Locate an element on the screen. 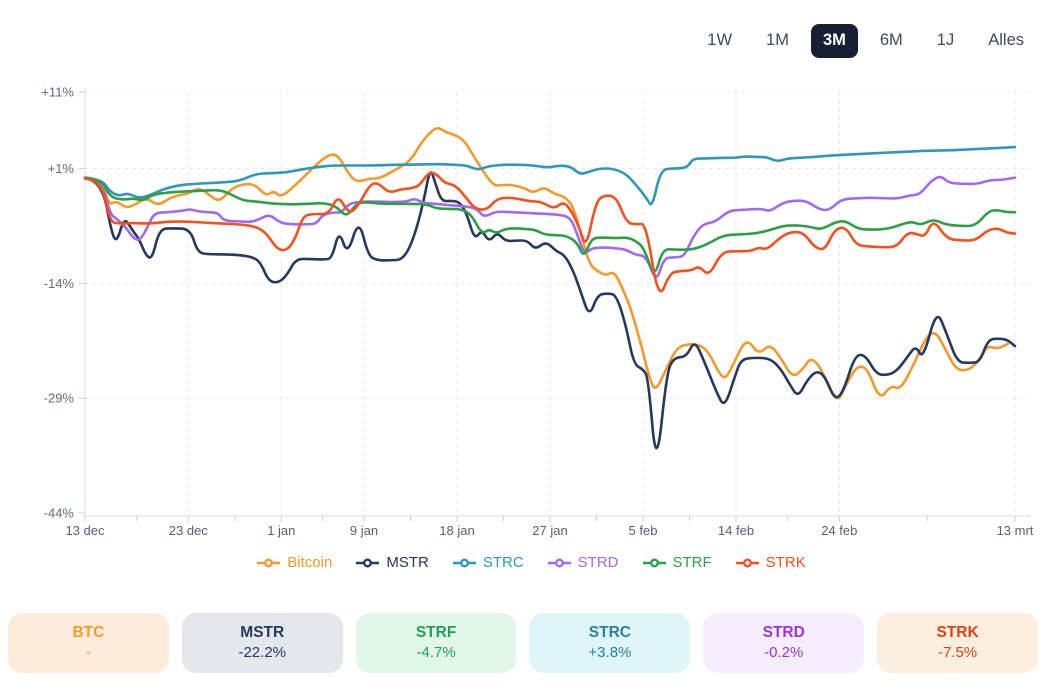 This screenshot has width=1063, height=690. legend-label: MSTR is located at coordinates (407, 562).